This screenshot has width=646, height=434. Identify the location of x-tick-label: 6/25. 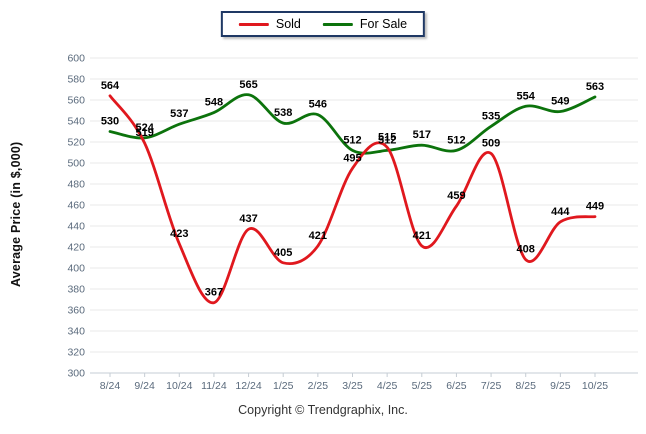
(456, 386).